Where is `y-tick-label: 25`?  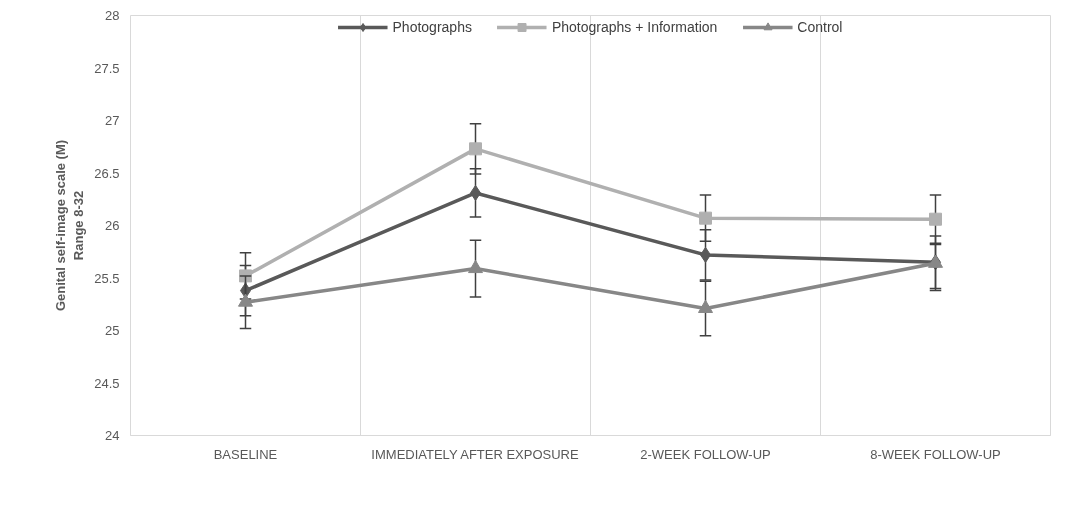
y-tick-label: 25 is located at coordinates (112, 330).